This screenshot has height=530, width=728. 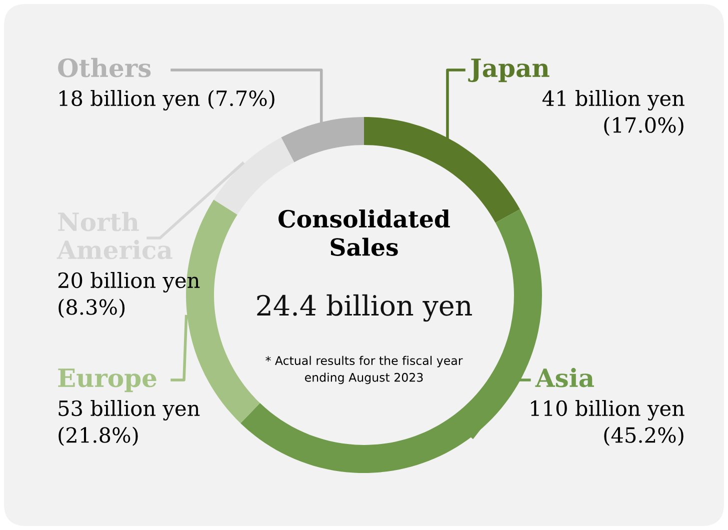 What do you see at coordinates (107, 380) in the screenshot?
I see `slice-label: Europe` at bounding box center [107, 380].